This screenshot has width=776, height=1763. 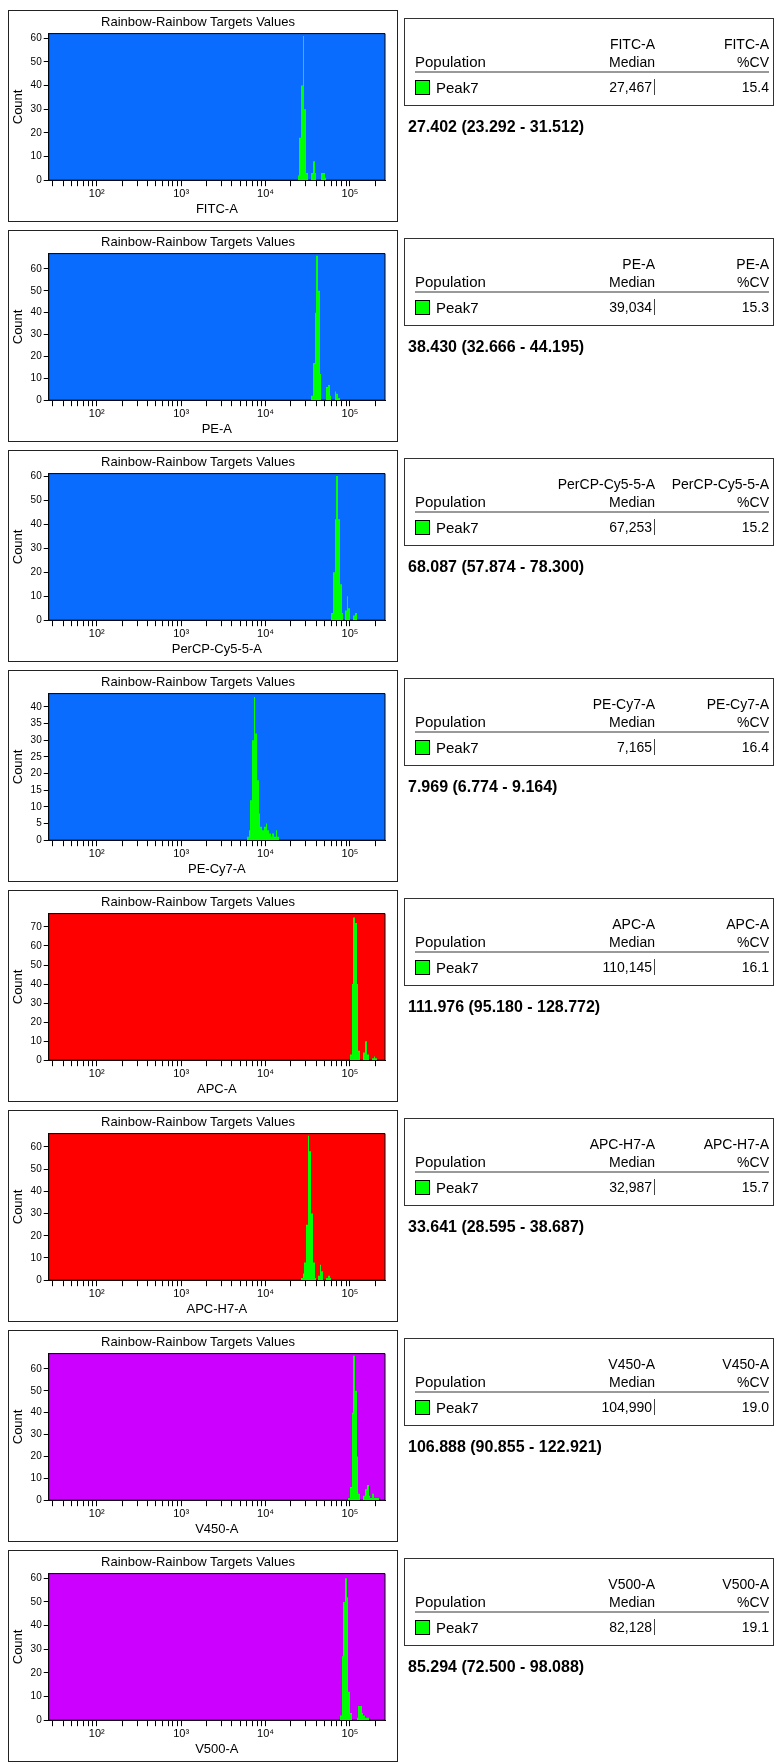 What do you see at coordinates (483, 787) in the screenshot?
I see `text: 7.969 (6.774 - 9.164)` at bounding box center [483, 787].